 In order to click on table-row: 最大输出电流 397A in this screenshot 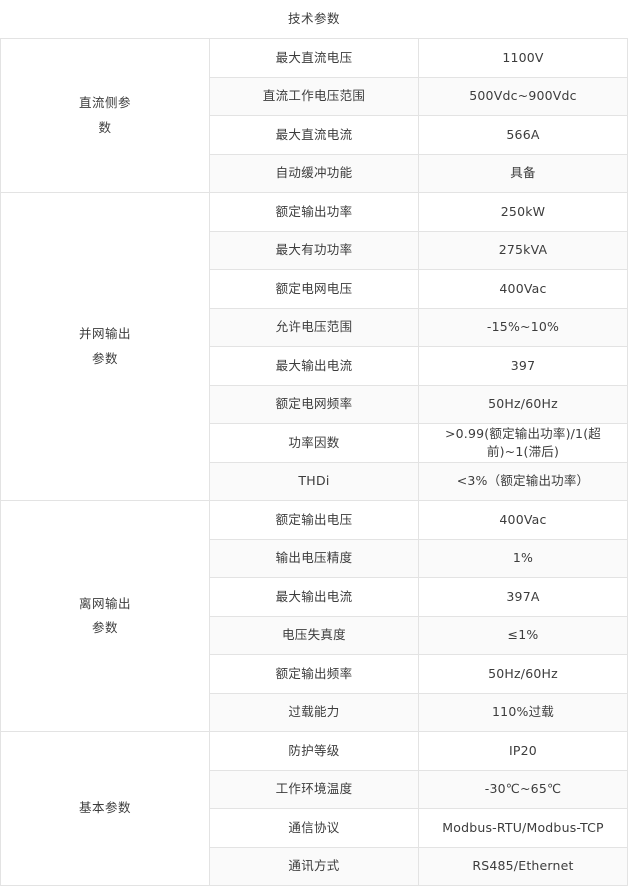, I will do `click(314, 597)`.